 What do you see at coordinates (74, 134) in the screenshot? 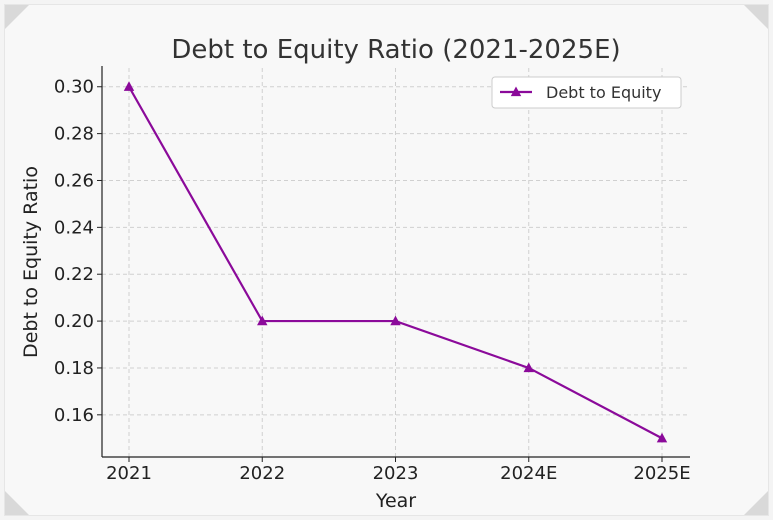
I see `y-tick-label: 0.28` at bounding box center [74, 134].